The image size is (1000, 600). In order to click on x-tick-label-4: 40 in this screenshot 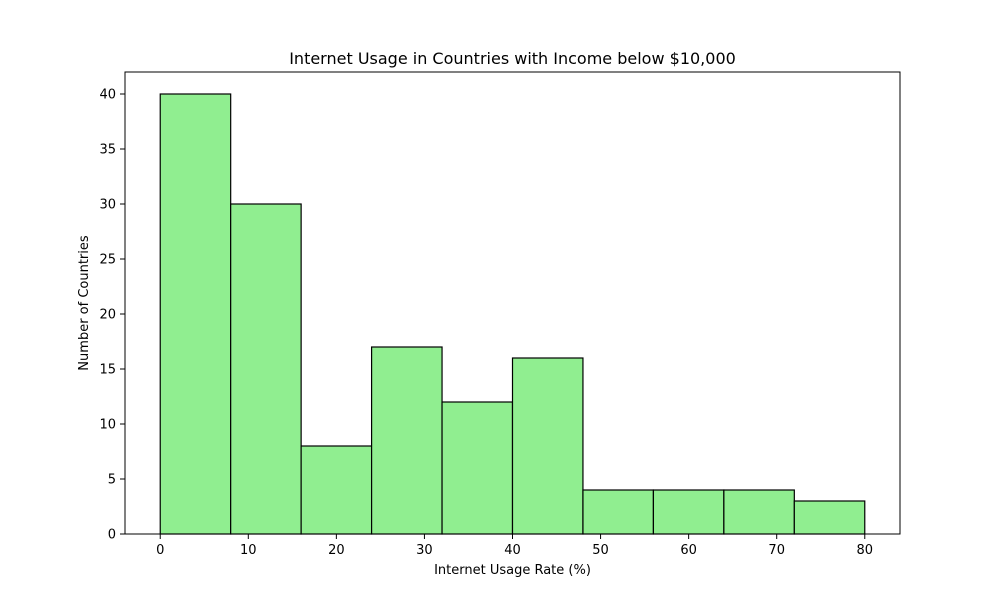, I will do `click(512, 550)`.